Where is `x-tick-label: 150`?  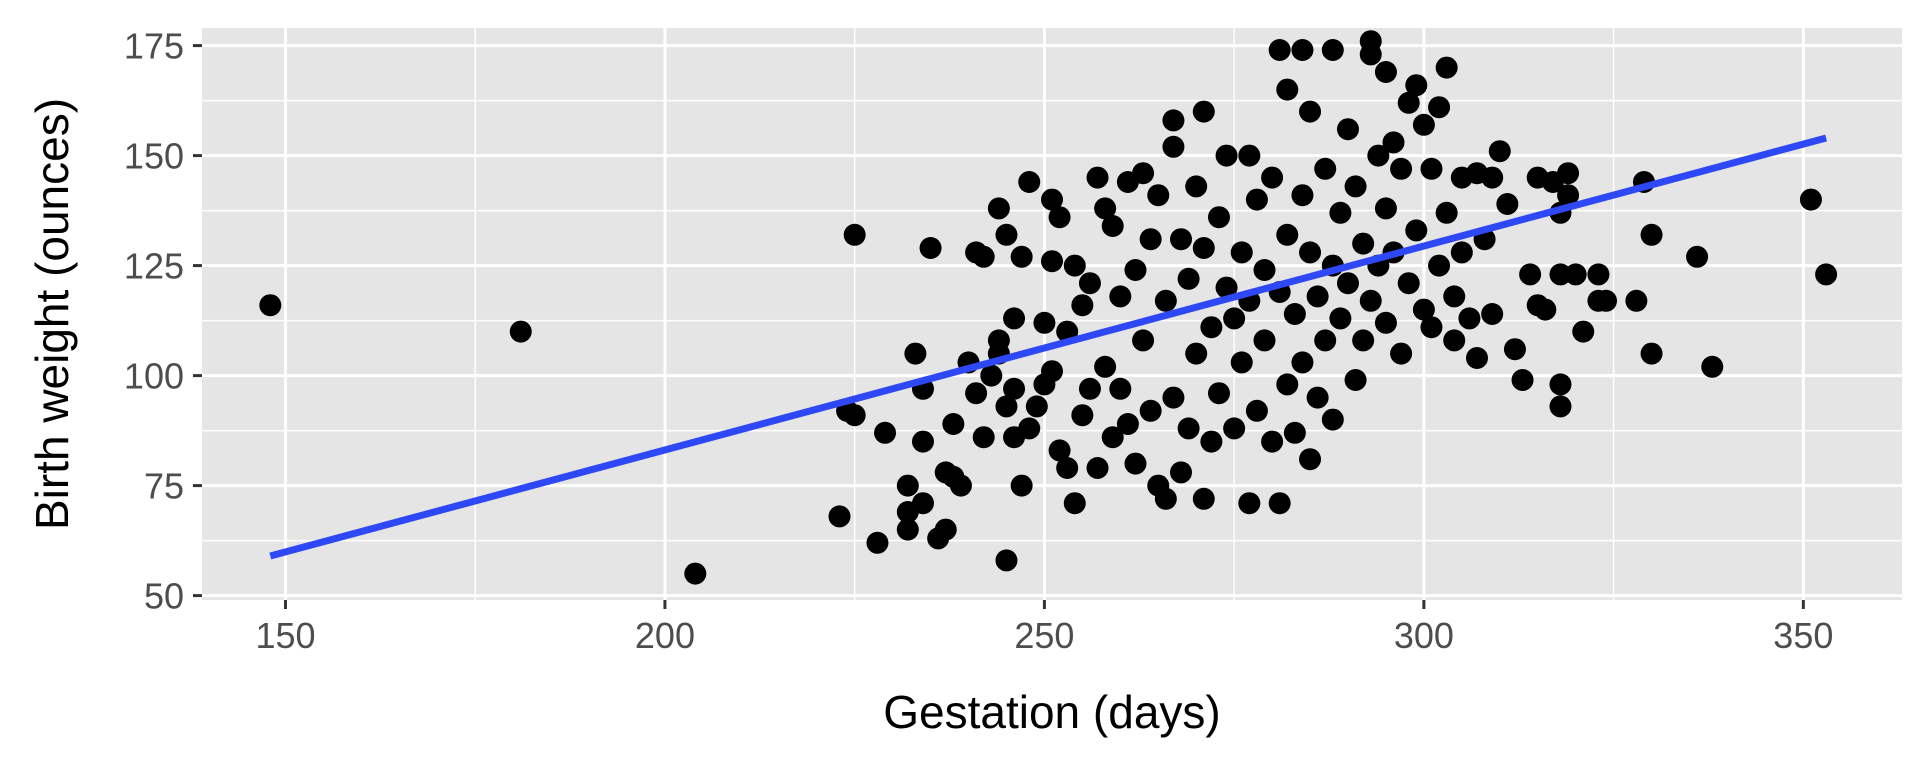 x-tick-label: 150 is located at coordinates (285, 635).